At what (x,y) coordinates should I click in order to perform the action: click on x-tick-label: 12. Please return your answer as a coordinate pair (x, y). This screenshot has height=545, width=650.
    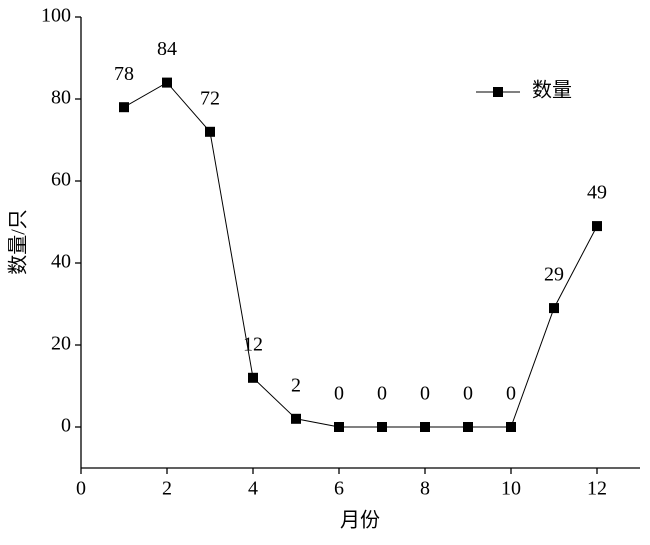
    Looking at the image, I should click on (597, 489).